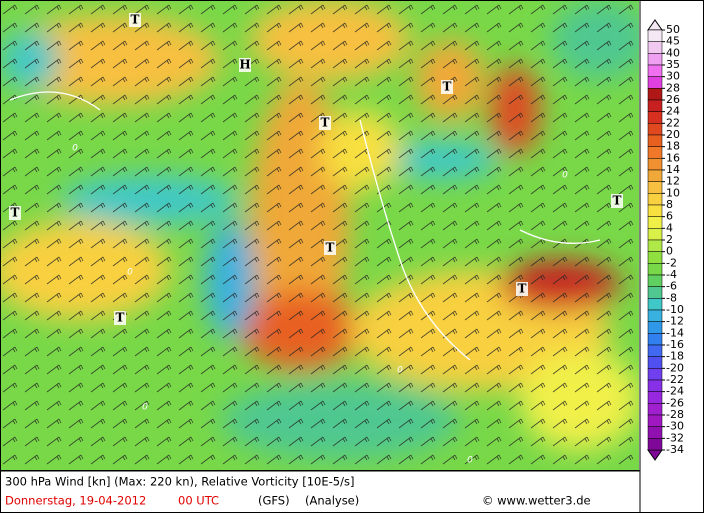 This screenshot has height=517, width=704. I want to click on colorbar-label: -10, so click(675, 309).